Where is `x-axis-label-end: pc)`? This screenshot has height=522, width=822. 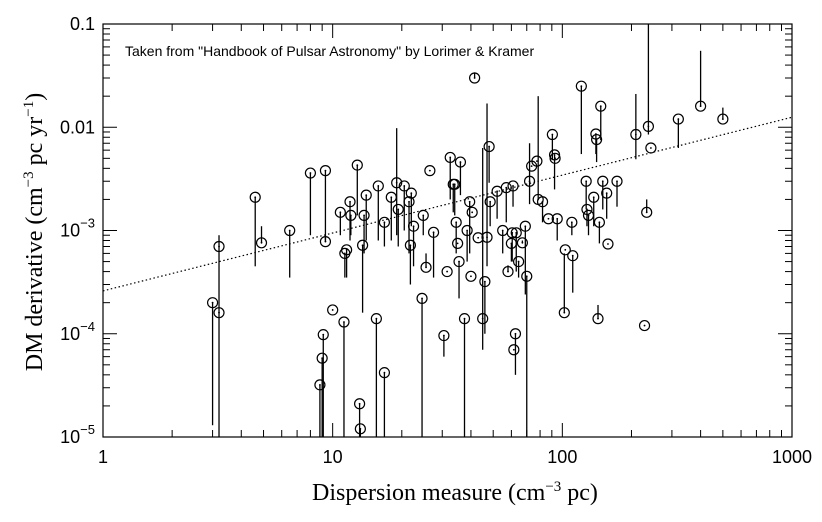 x-axis-label-end: pc) is located at coordinates (579, 493).